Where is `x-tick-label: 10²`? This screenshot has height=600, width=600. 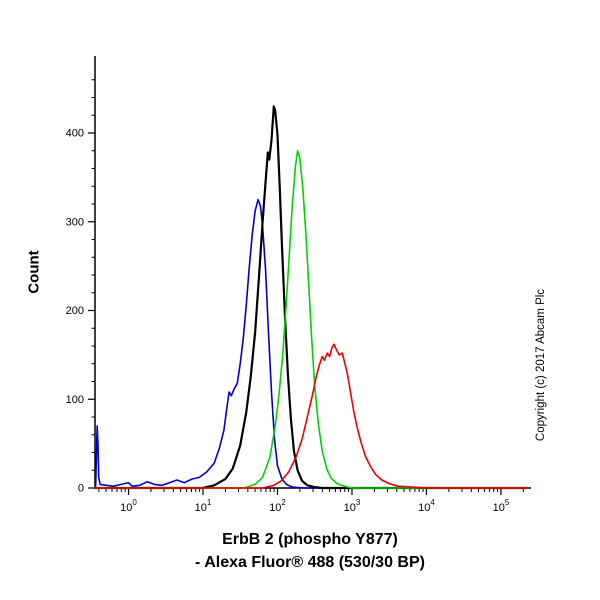 x-tick-label: 10² is located at coordinates (277, 506).